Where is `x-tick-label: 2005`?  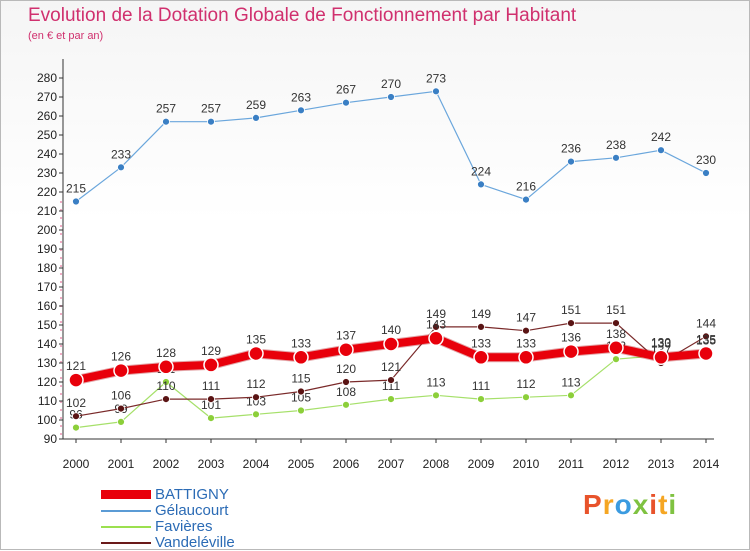 x-tick-label: 2005 is located at coordinates (301, 464).